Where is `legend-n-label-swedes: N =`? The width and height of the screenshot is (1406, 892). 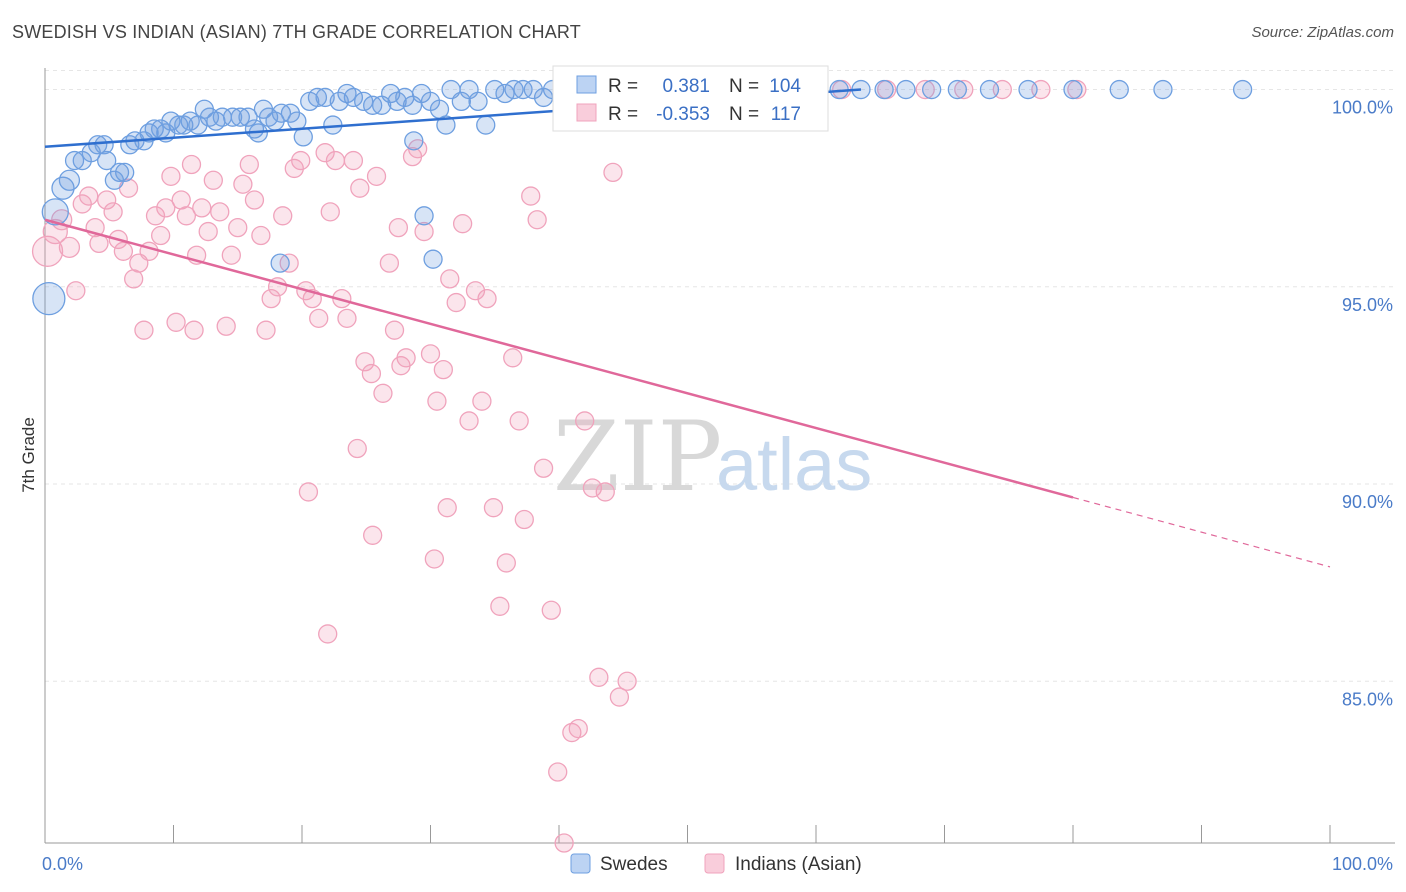
legend-n-label-swedes: N = is located at coordinates (744, 86).